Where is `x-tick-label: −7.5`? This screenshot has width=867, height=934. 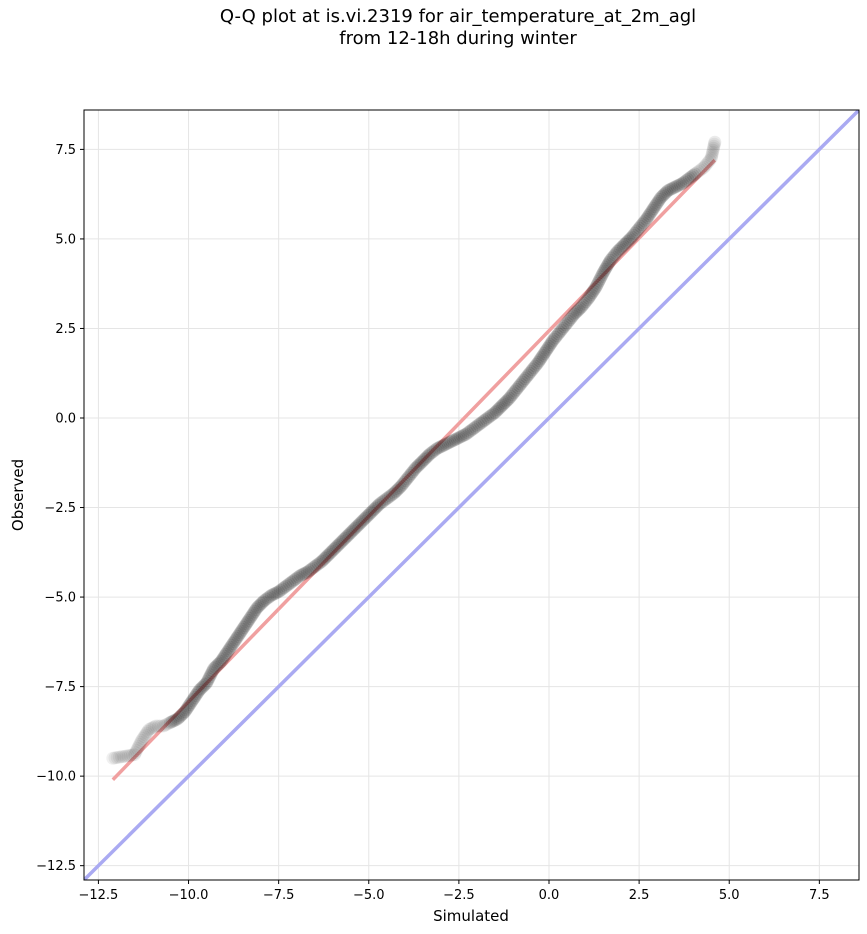
x-tick-label: −7.5 is located at coordinates (279, 895).